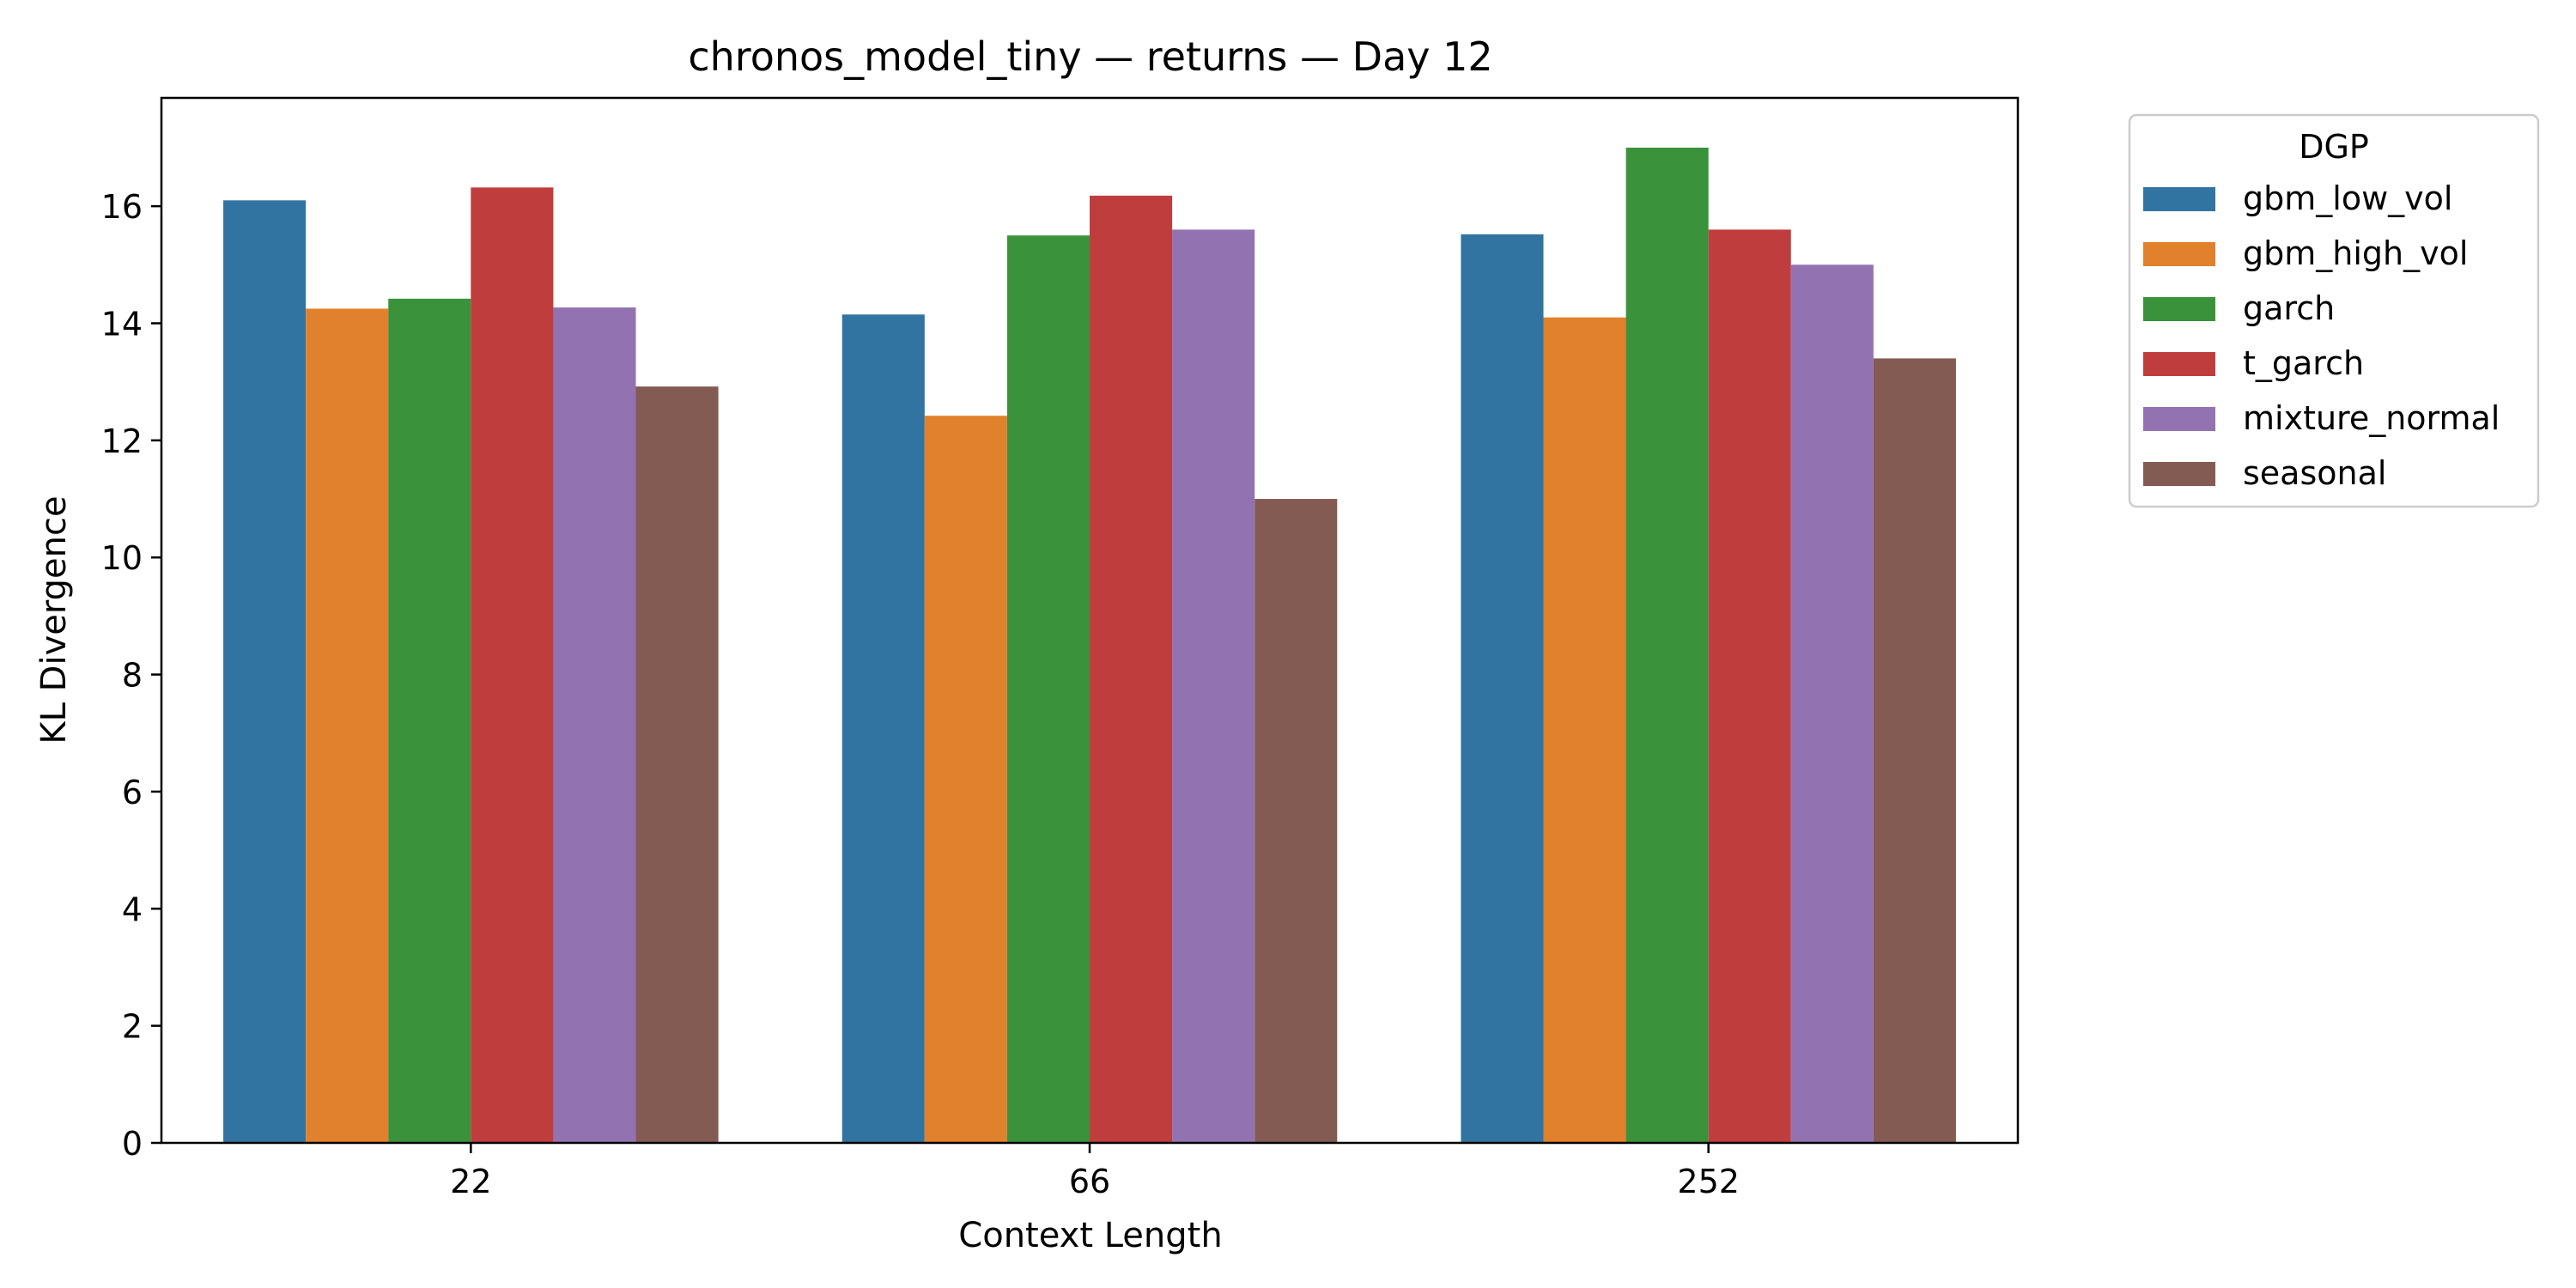  I want to click on legend-label: gbm_low_vol, so click(2347, 198).